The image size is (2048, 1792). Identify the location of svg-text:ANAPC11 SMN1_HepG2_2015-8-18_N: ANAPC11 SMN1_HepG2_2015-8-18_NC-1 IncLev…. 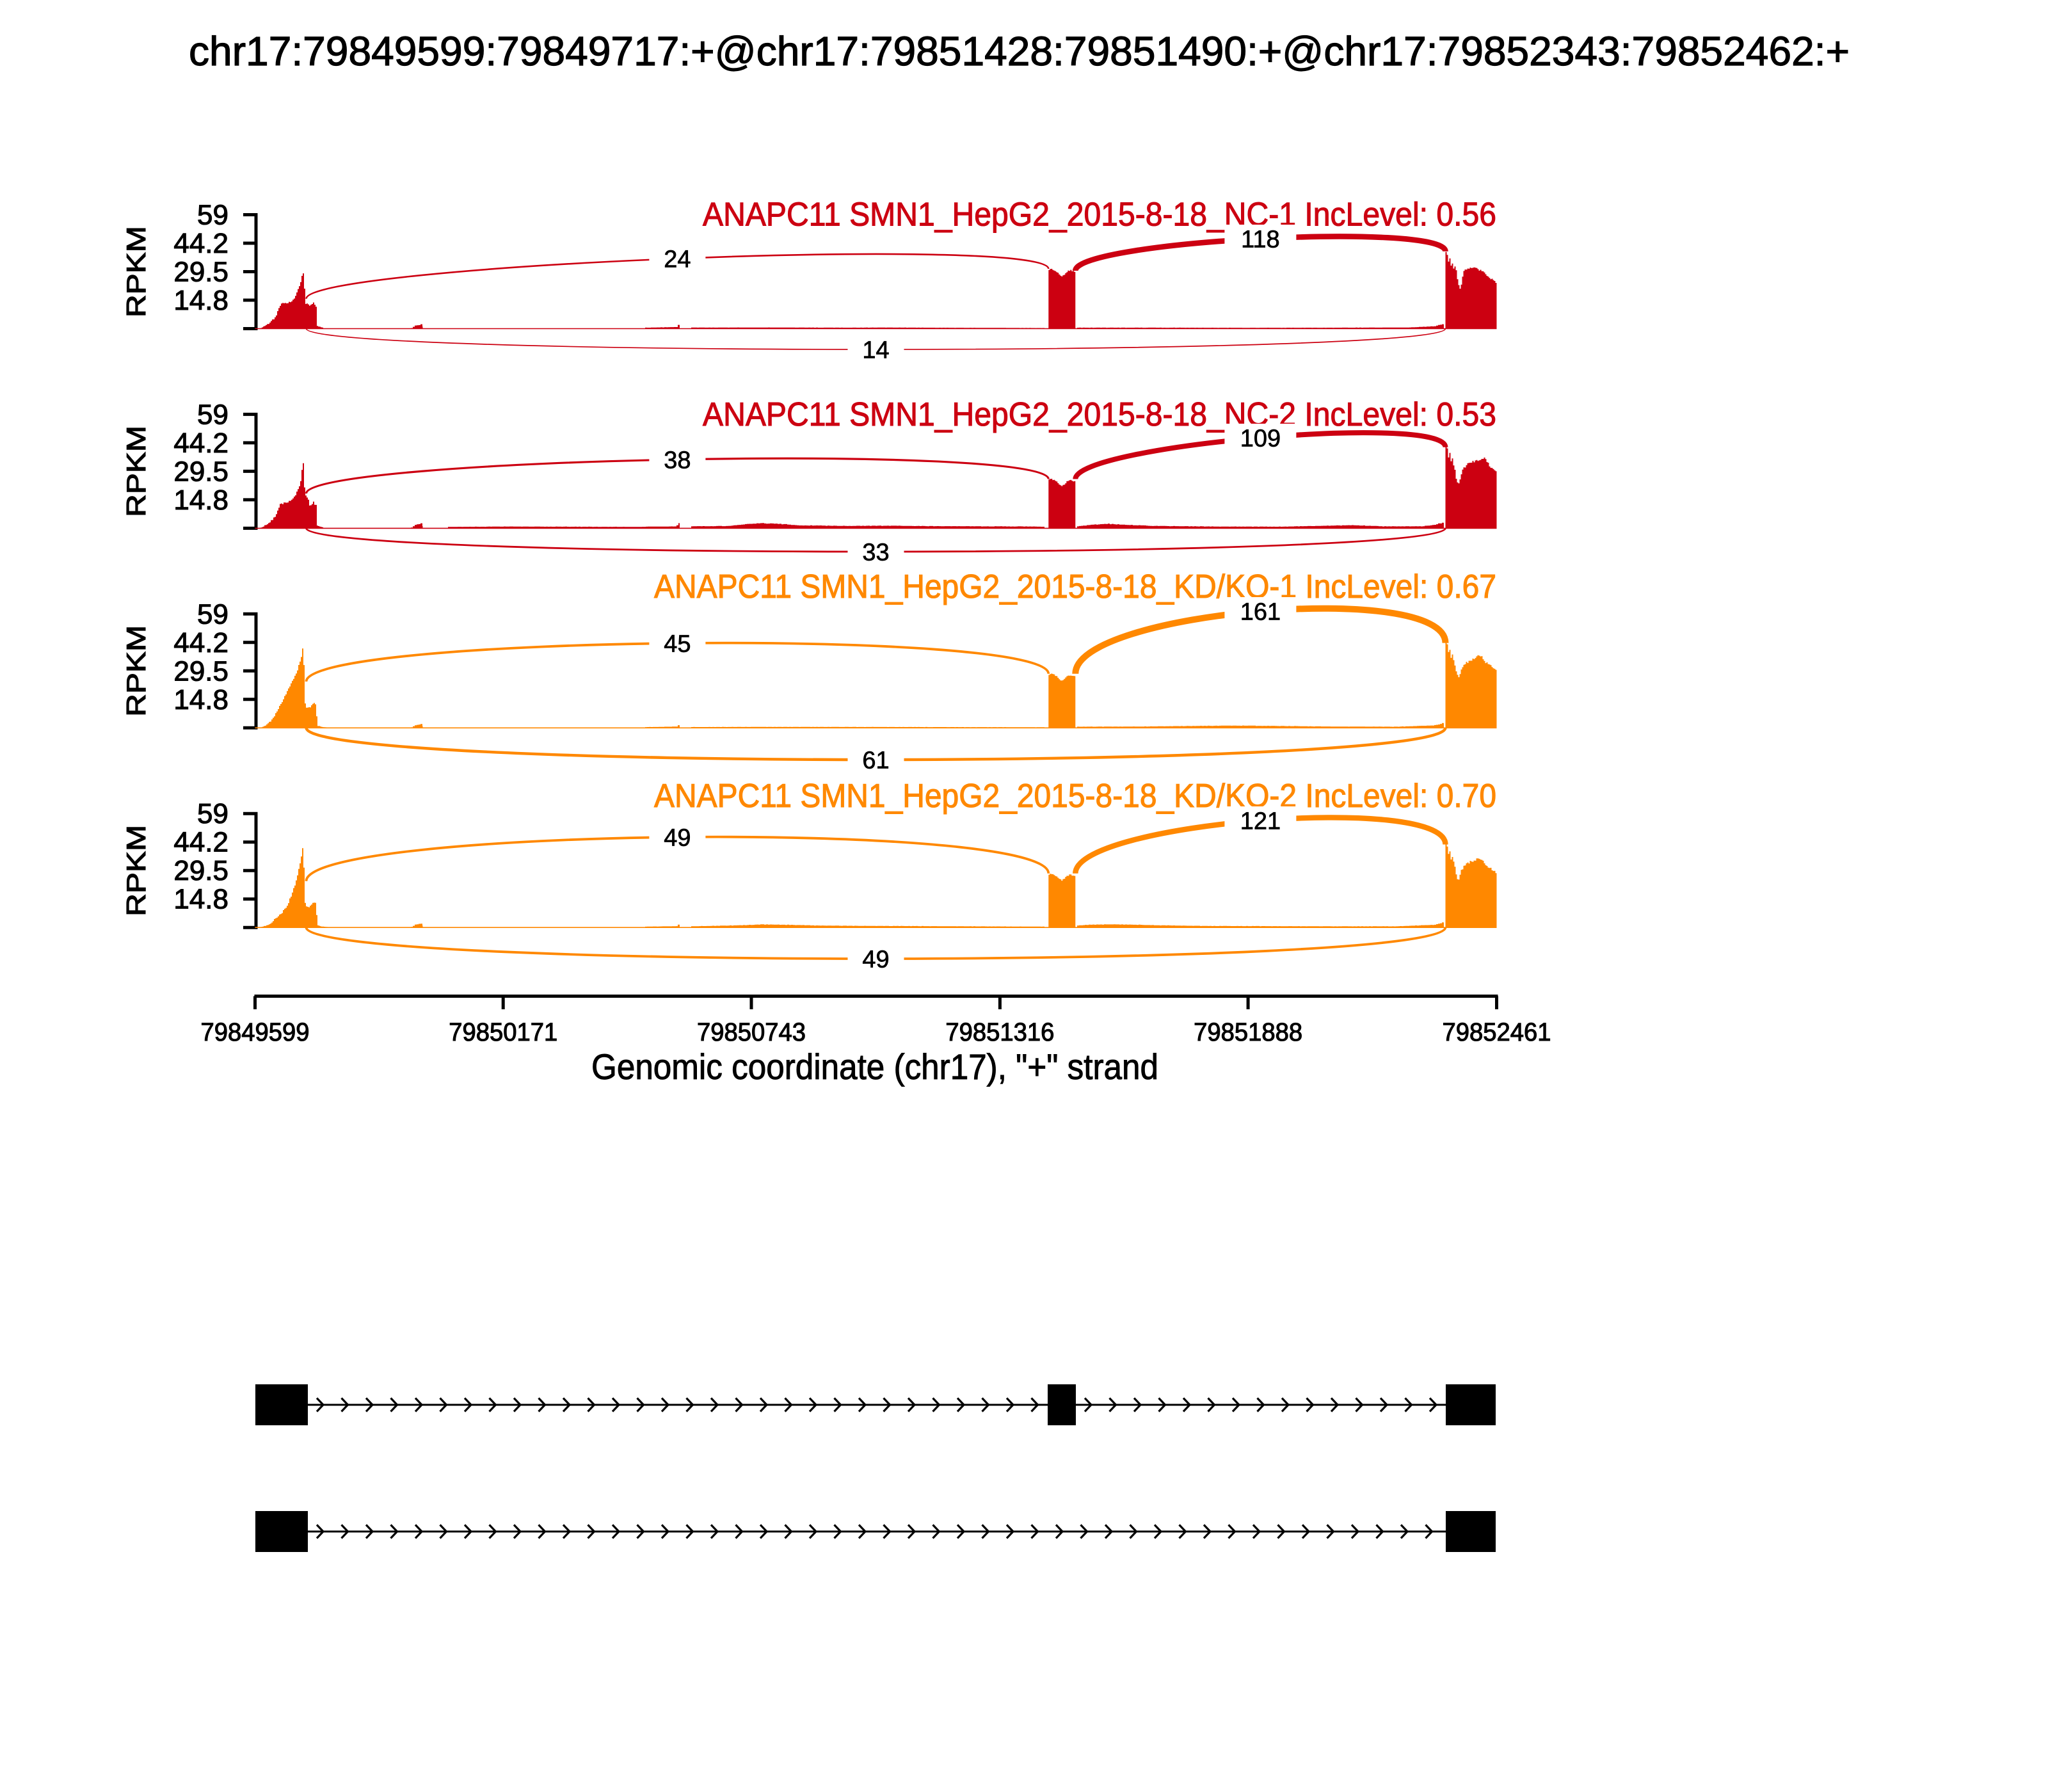
(1099, 215).